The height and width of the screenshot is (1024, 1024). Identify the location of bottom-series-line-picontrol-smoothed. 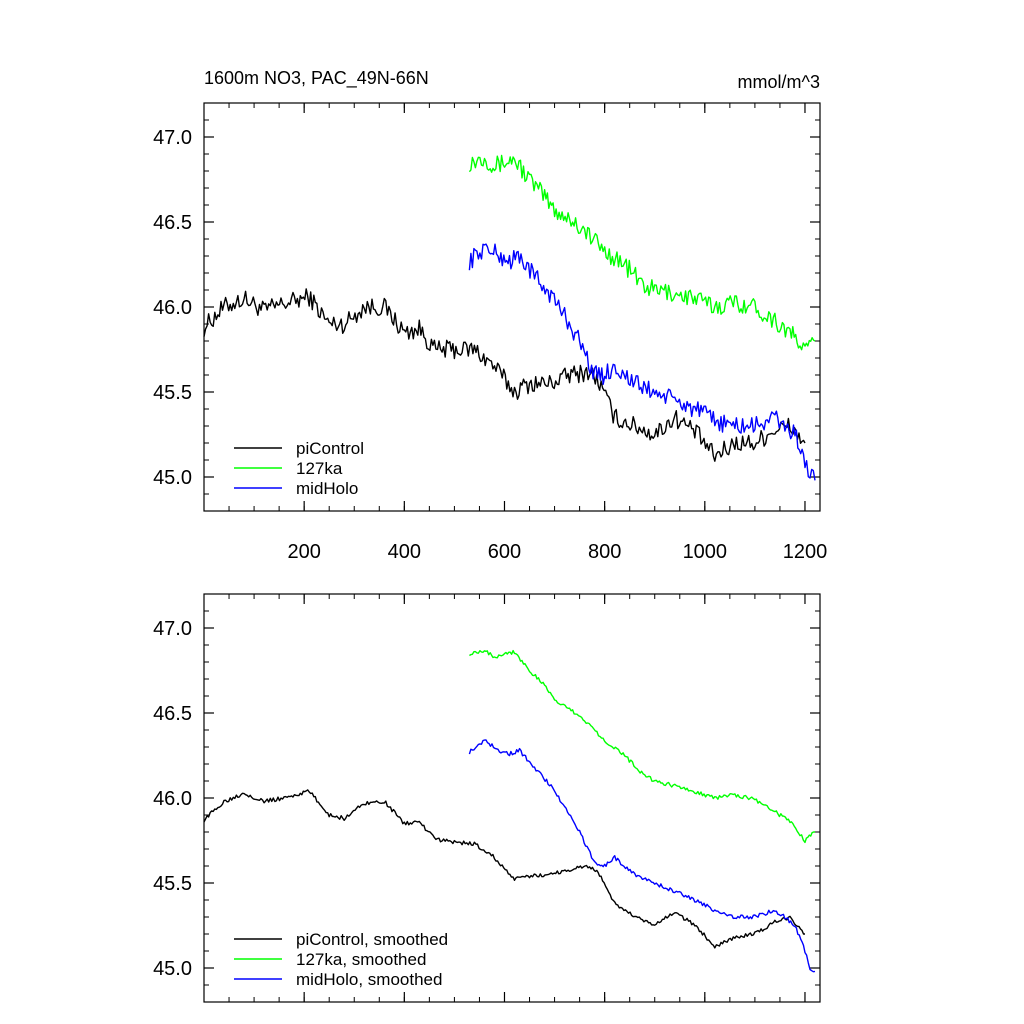
(504, 869).